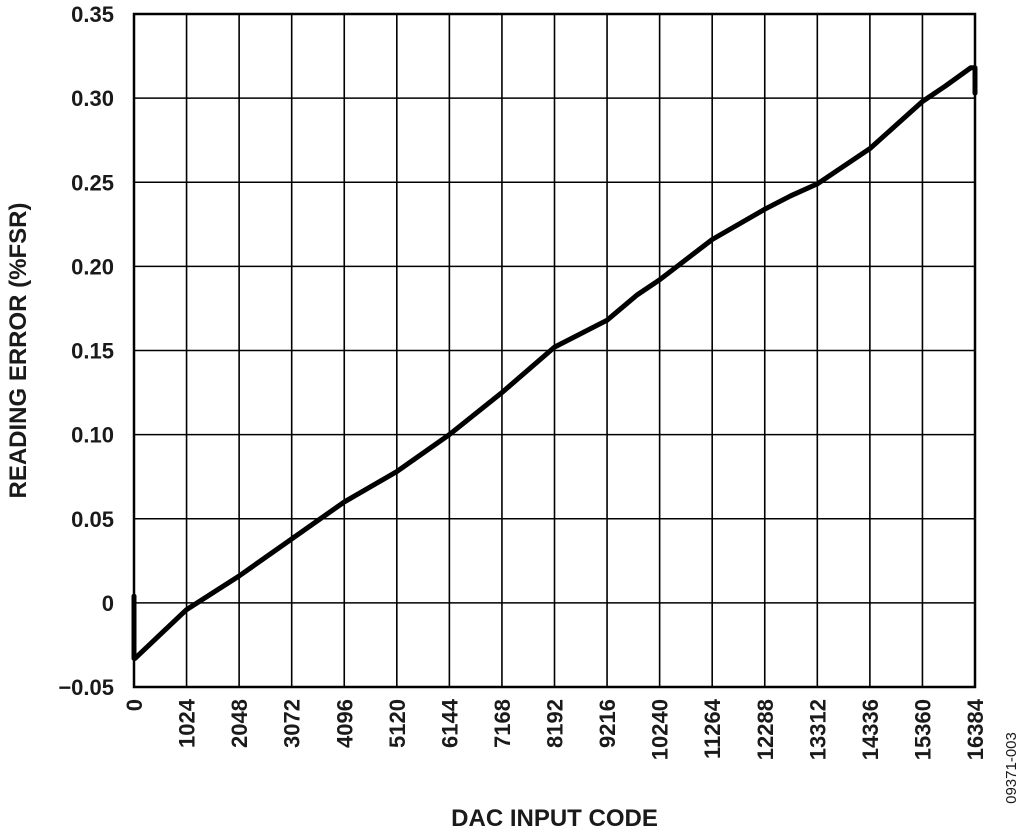 The image size is (1024, 837). I want to click on y-tick-labels: −0.05 0 0.05 0.10 0.15 0.20 0.25 0.30 0.35, so click(86, 351).